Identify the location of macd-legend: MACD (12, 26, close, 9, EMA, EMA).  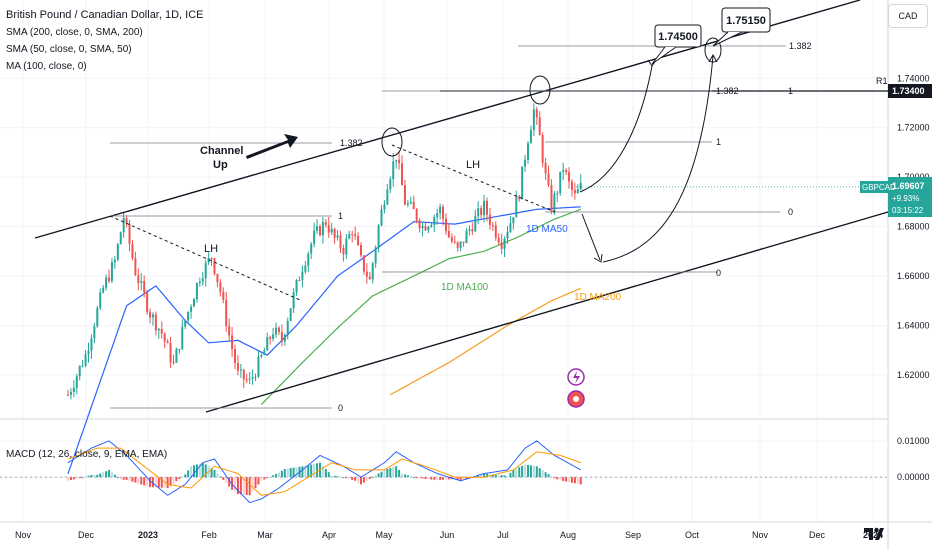
(87, 454).